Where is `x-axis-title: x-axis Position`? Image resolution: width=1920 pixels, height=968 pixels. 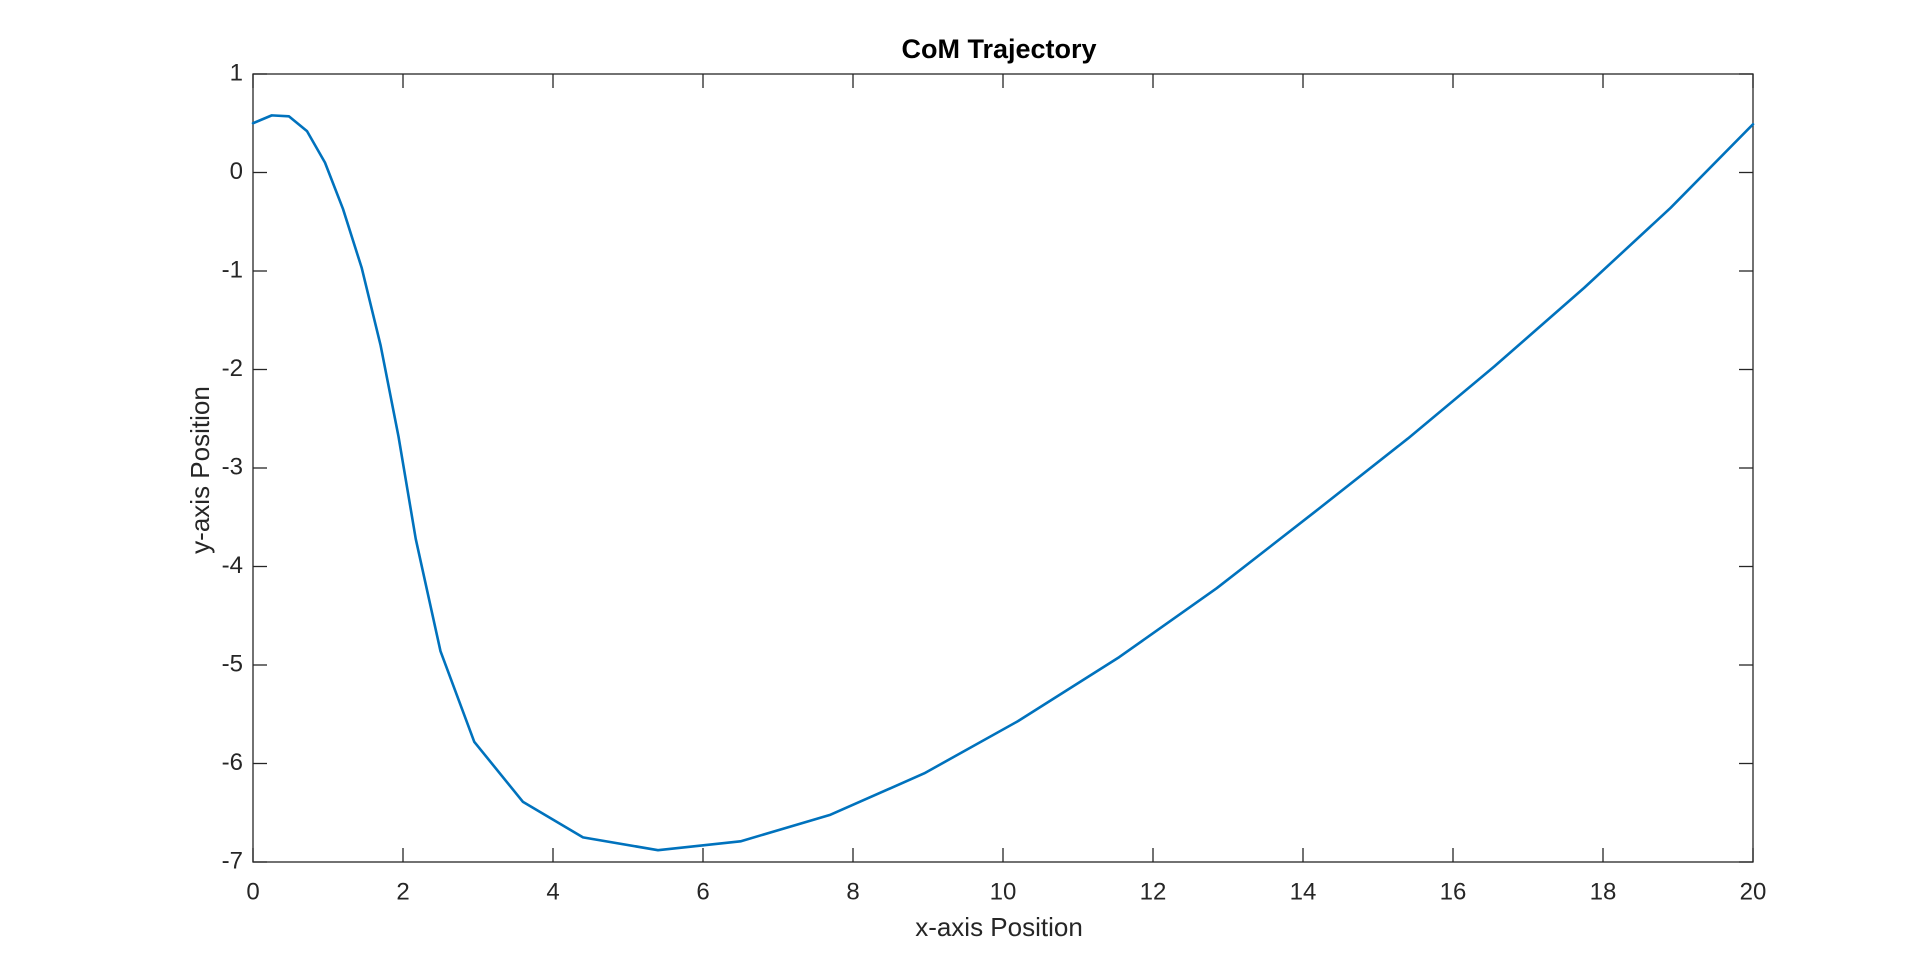
x-axis-title: x-axis Position is located at coordinates (999, 927).